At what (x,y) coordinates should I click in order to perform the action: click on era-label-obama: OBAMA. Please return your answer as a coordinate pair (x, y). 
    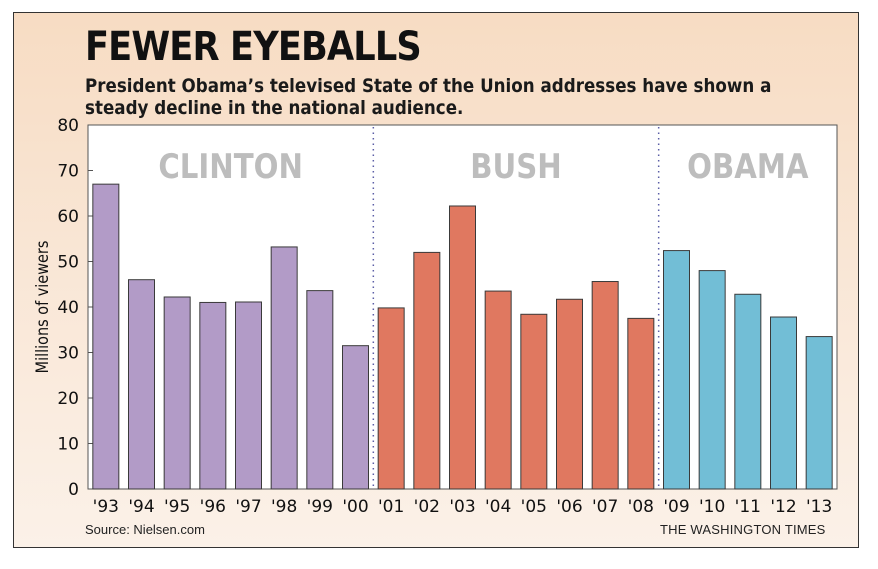
    Looking at the image, I should click on (748, 167).